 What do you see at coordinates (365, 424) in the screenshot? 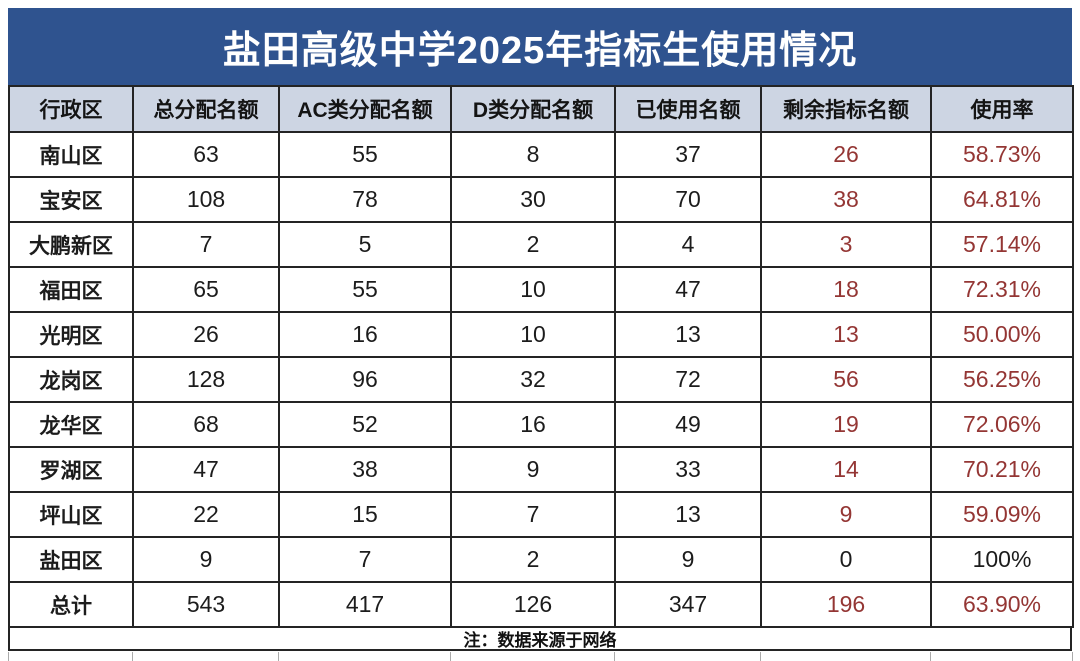
I see `cell-ac: 52` at bounding box center [365, 424].